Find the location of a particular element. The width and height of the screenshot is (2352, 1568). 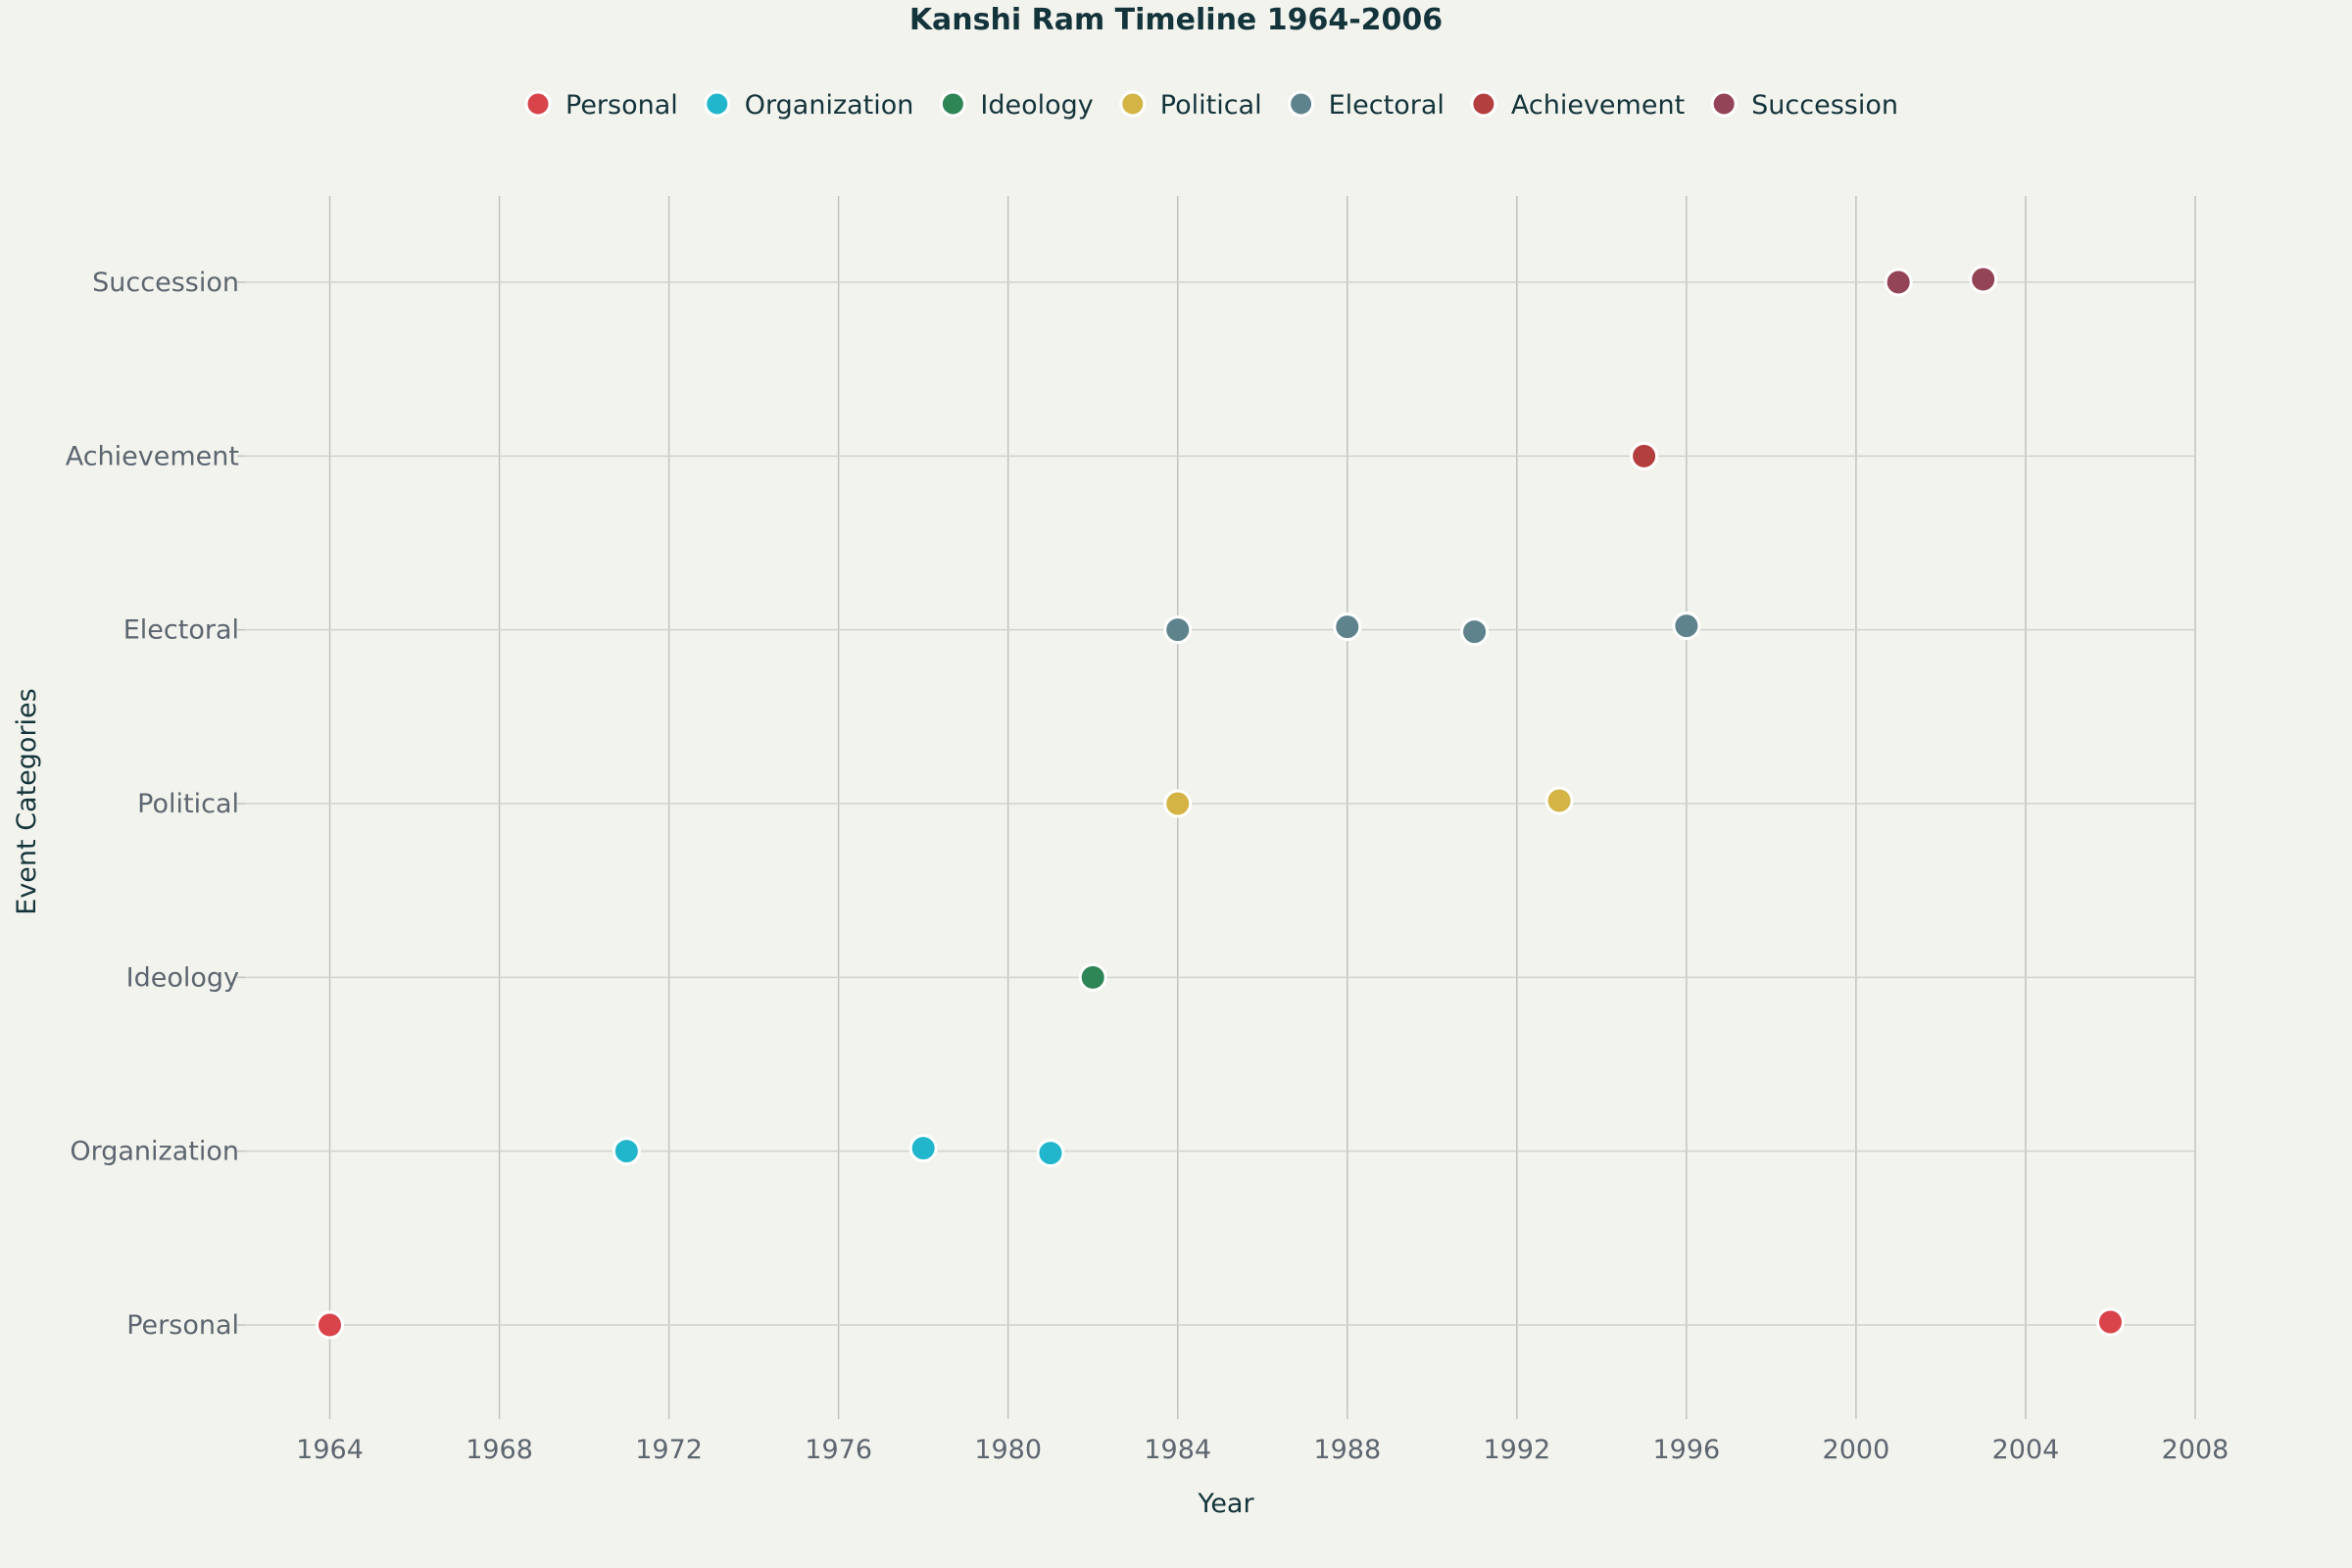

x-tick-label: 2008 is located at coordinates (2196, 1450).